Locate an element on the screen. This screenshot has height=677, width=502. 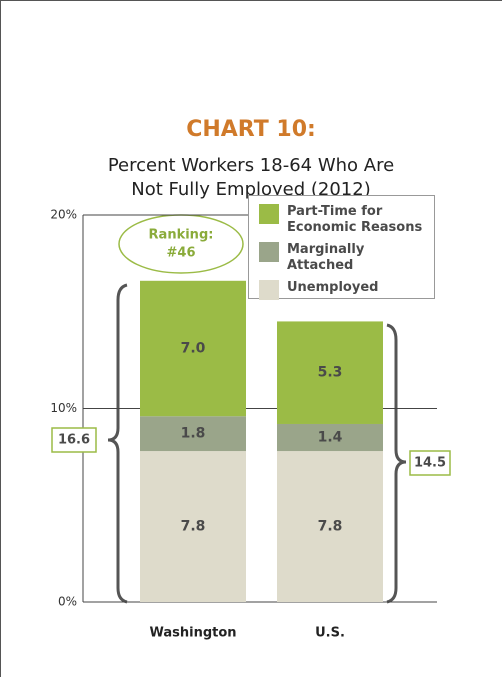
value-label: 5.3 is located at coordinates (330, 373).